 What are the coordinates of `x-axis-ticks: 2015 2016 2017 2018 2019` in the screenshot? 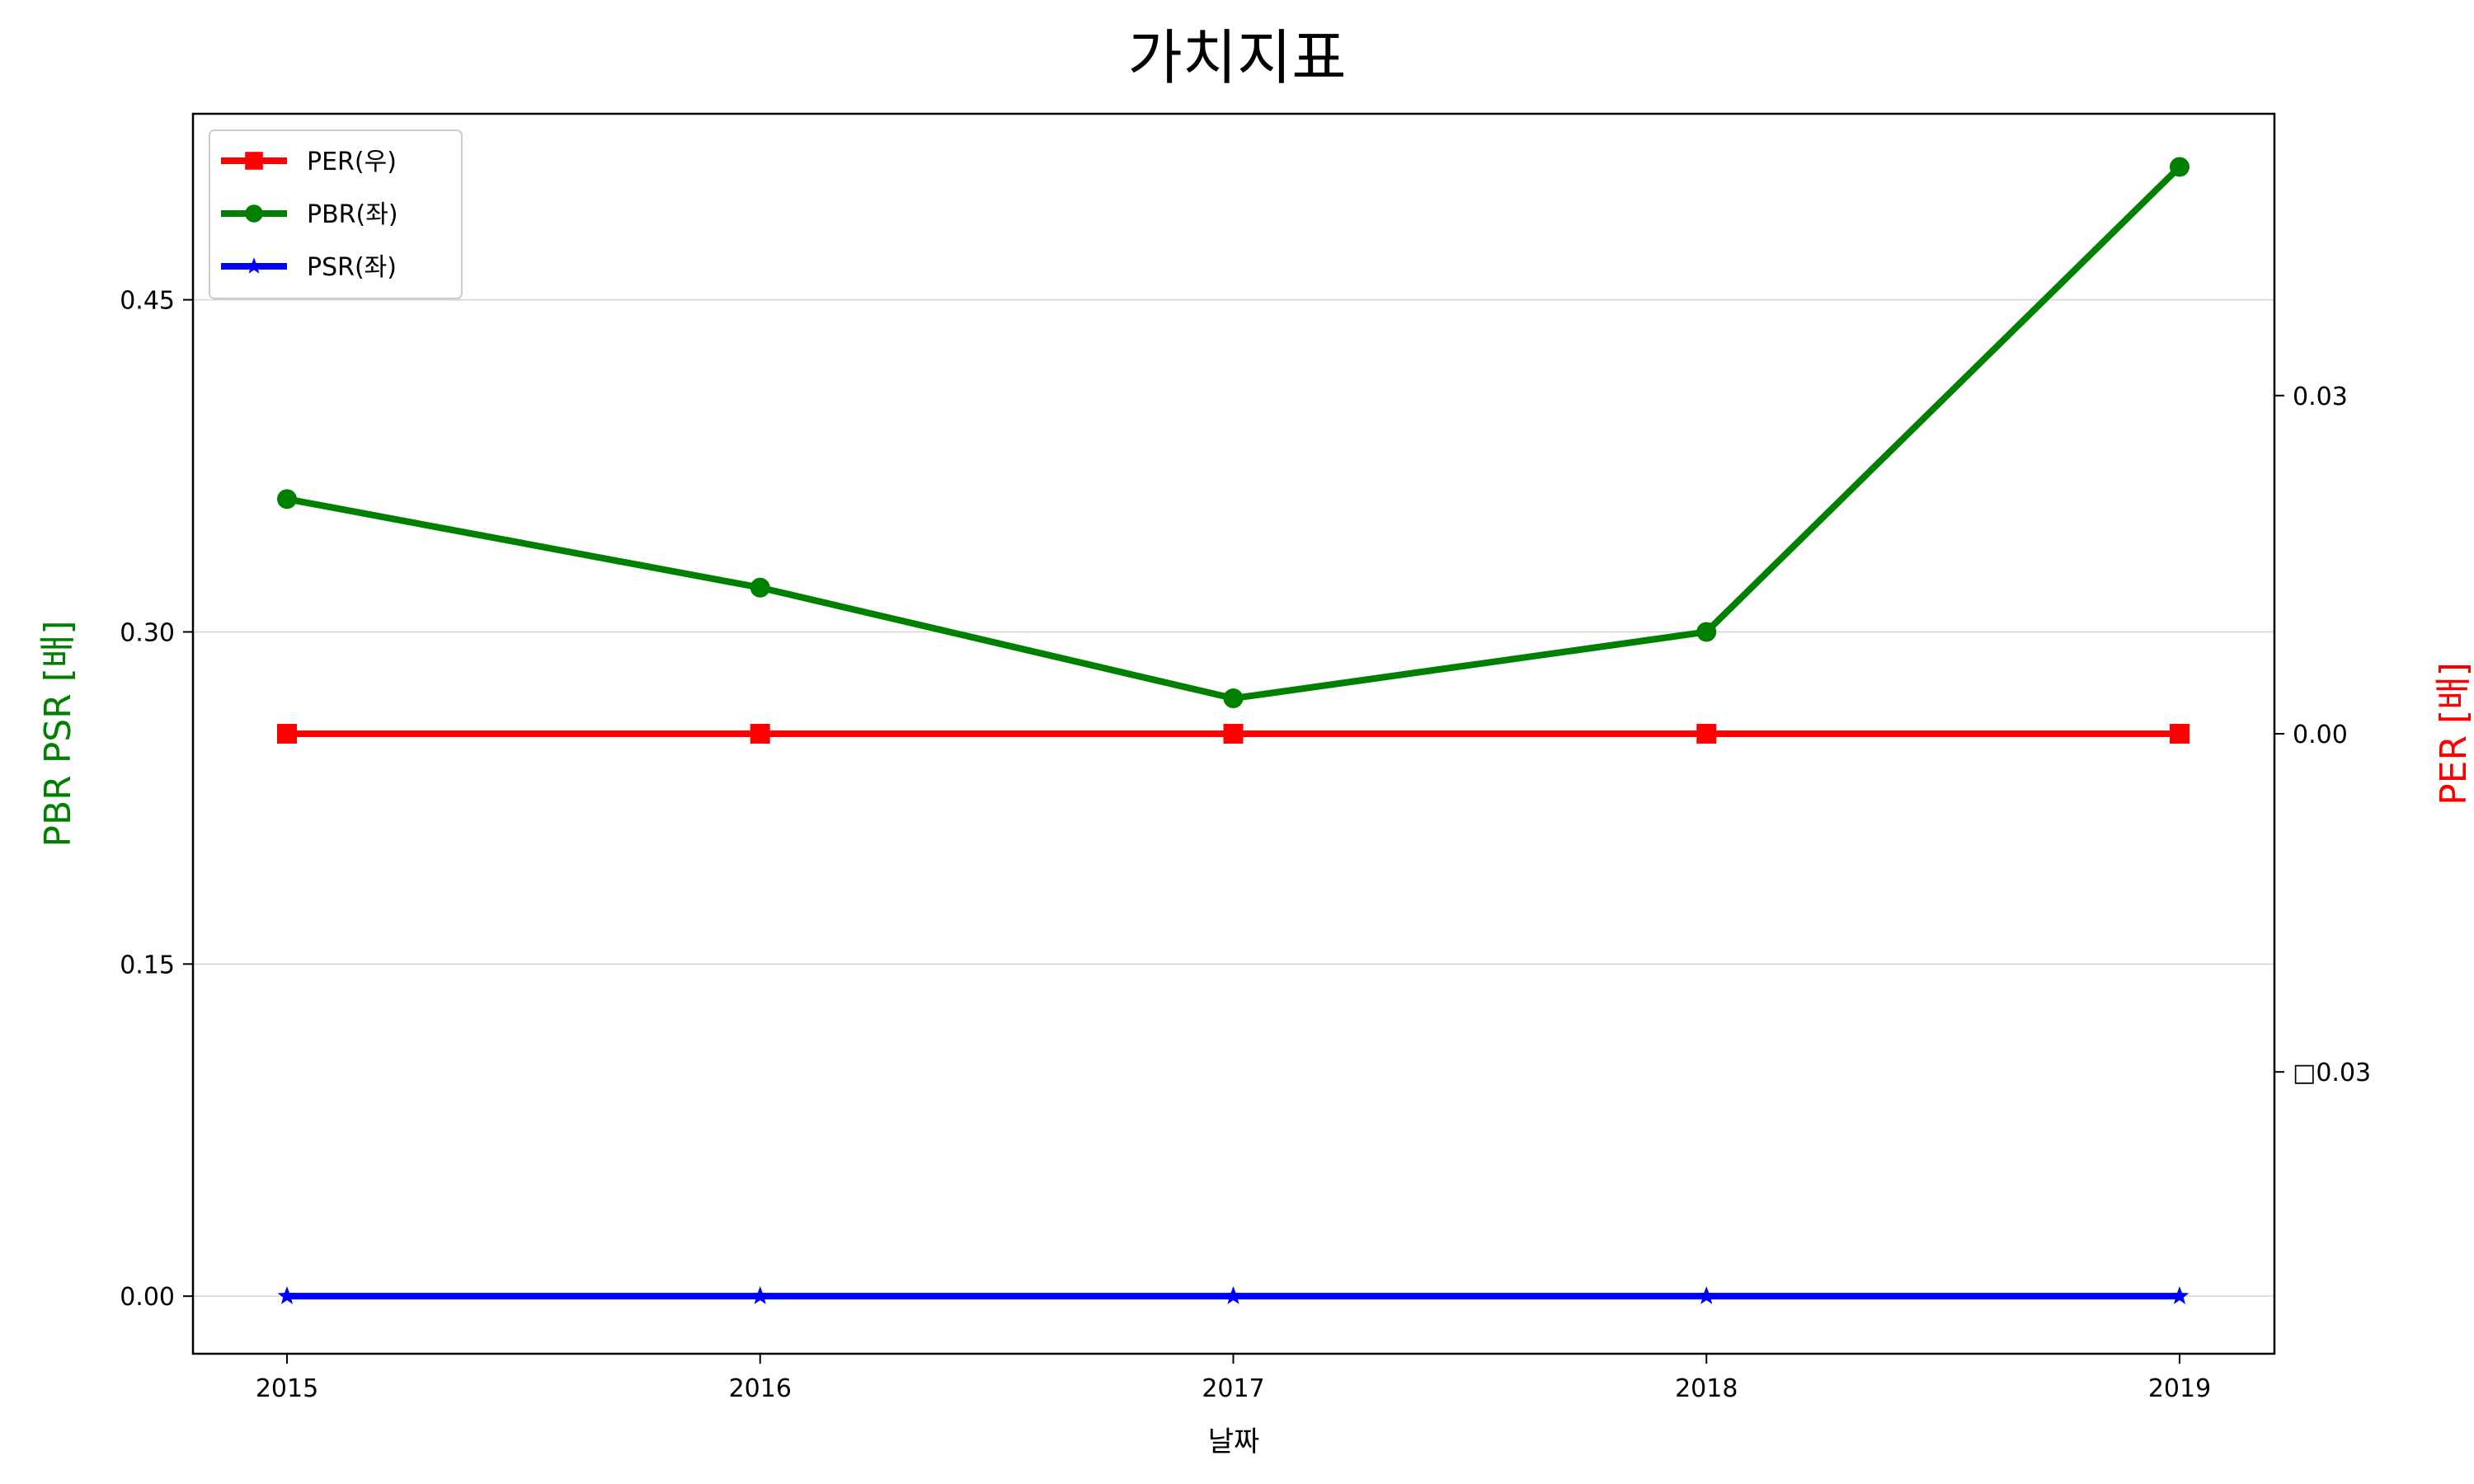 It's located at (1233, 1378).